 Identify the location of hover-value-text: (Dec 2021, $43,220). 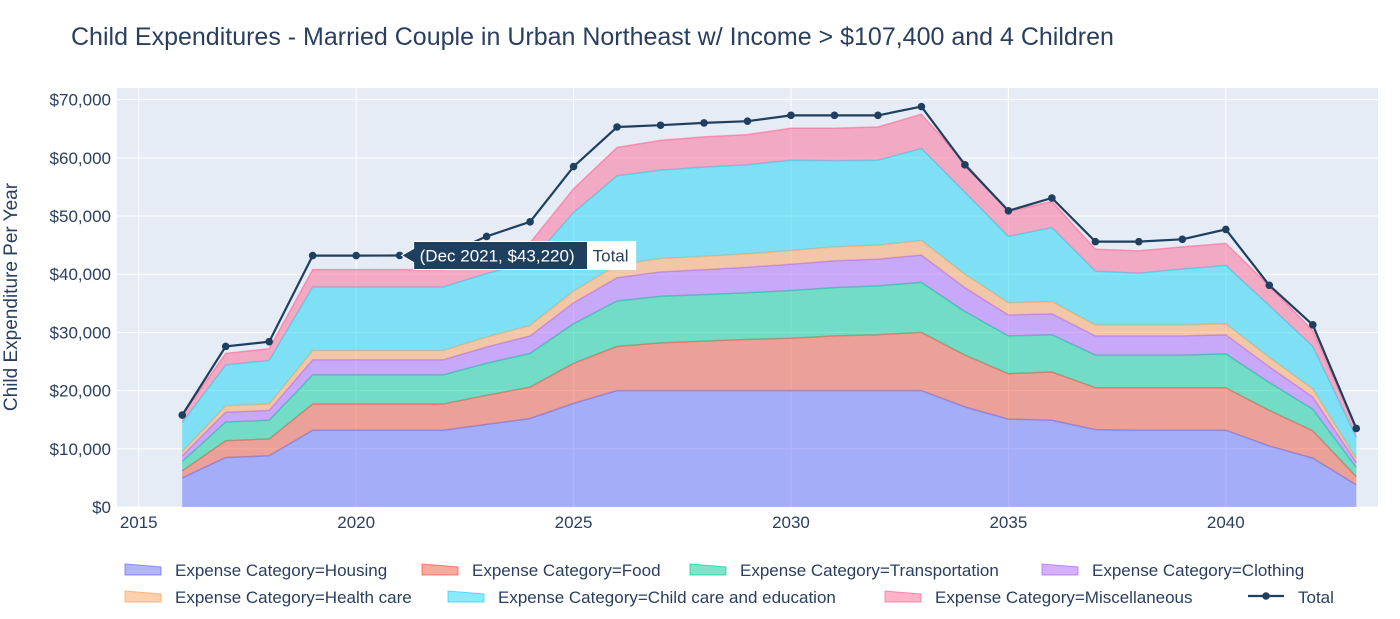
(497, 255).